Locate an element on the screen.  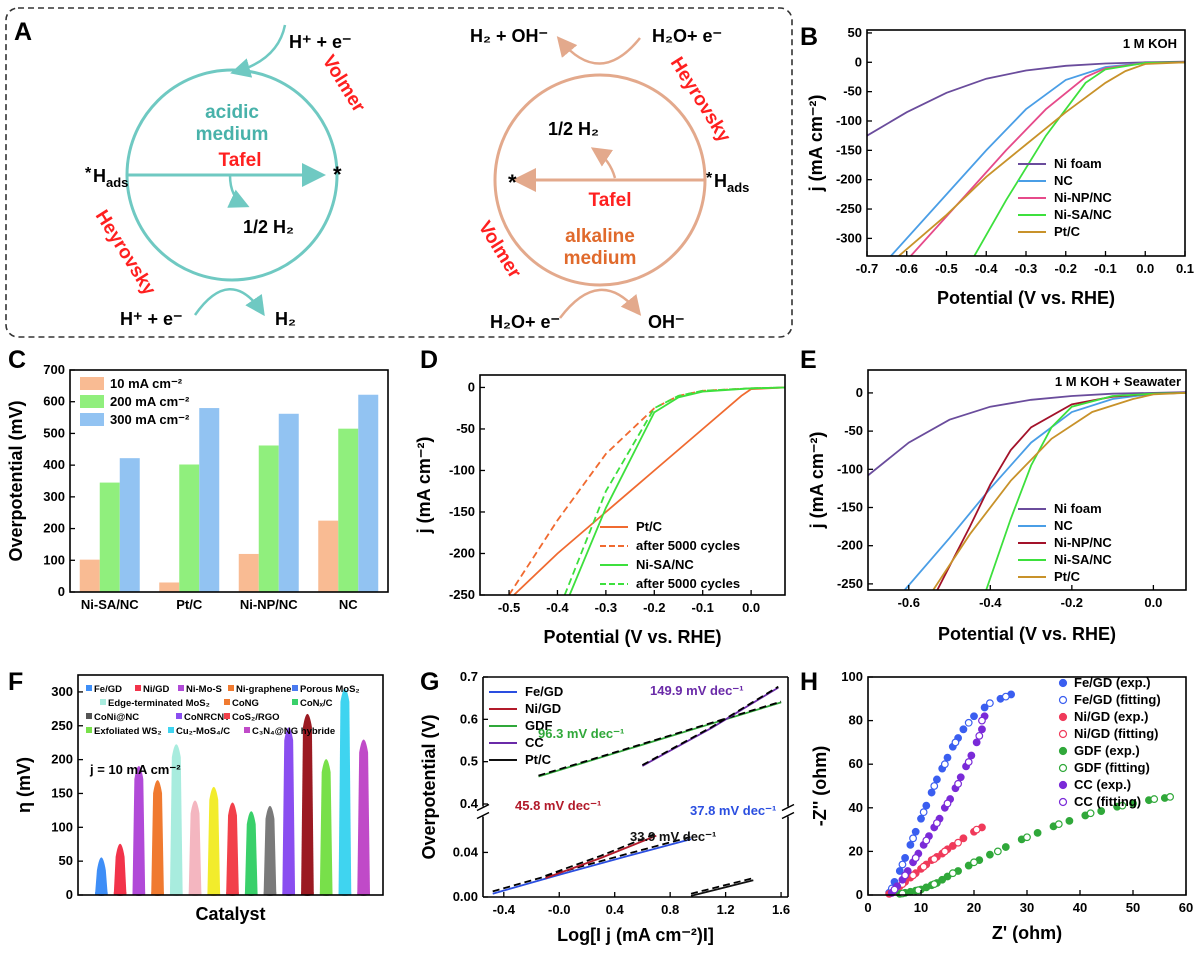
chart-d-xlabel: Potential (V vs. RHE) is located at coordinates (632, 637).